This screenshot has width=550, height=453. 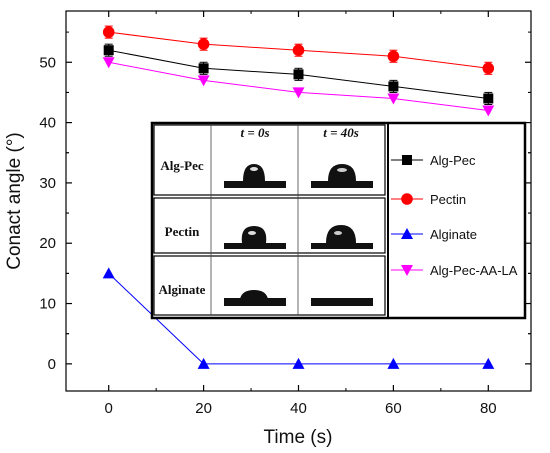 I want to click on y-tick-label: 30, so click(x=47, y=183).